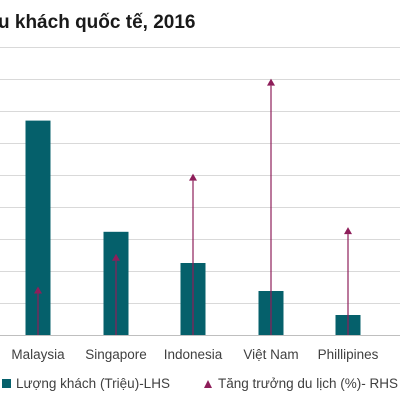  I want to click on x-label: Việt Nam, so click(270, 354).